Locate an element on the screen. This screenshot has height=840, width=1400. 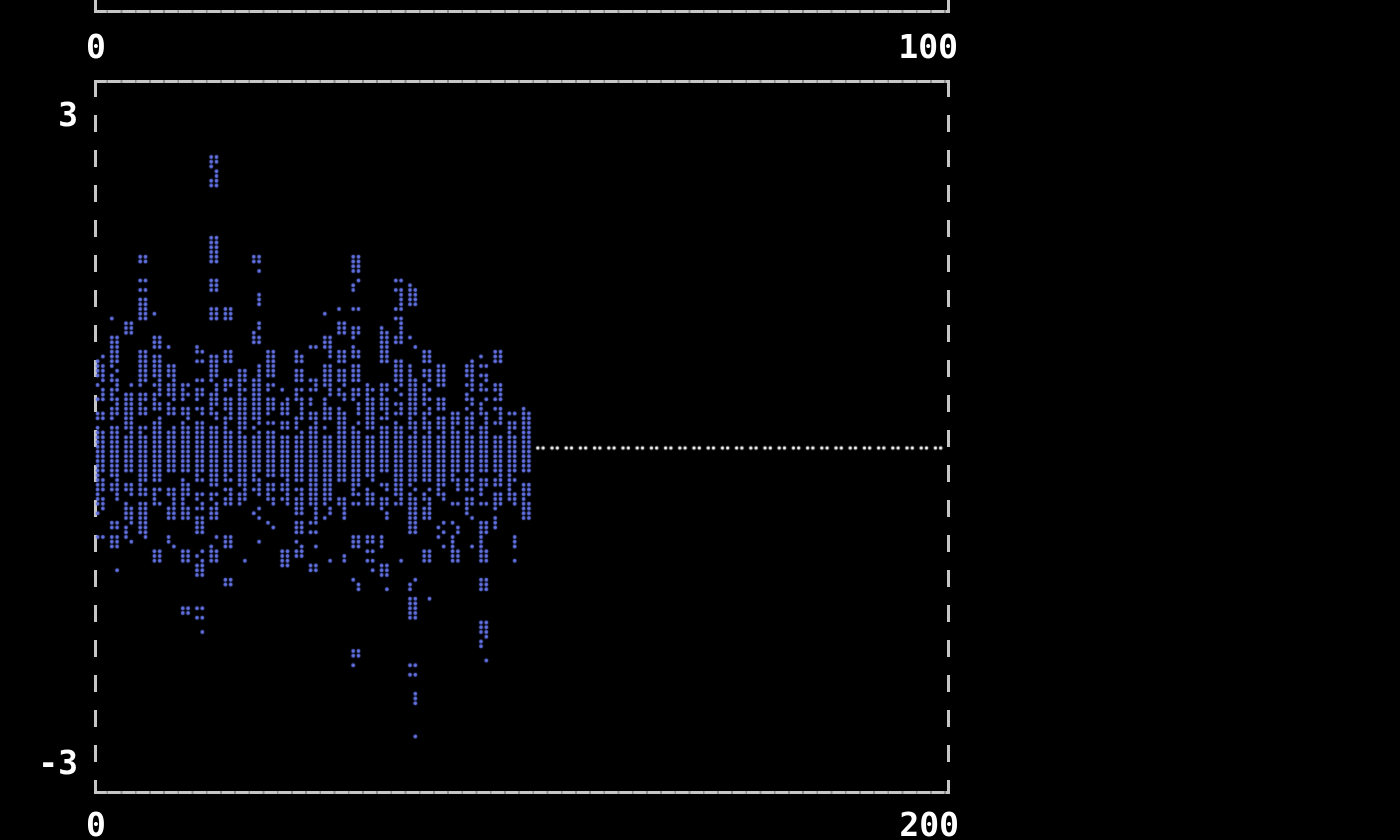
top-chart-right-border is located at coordinates (948, 5).